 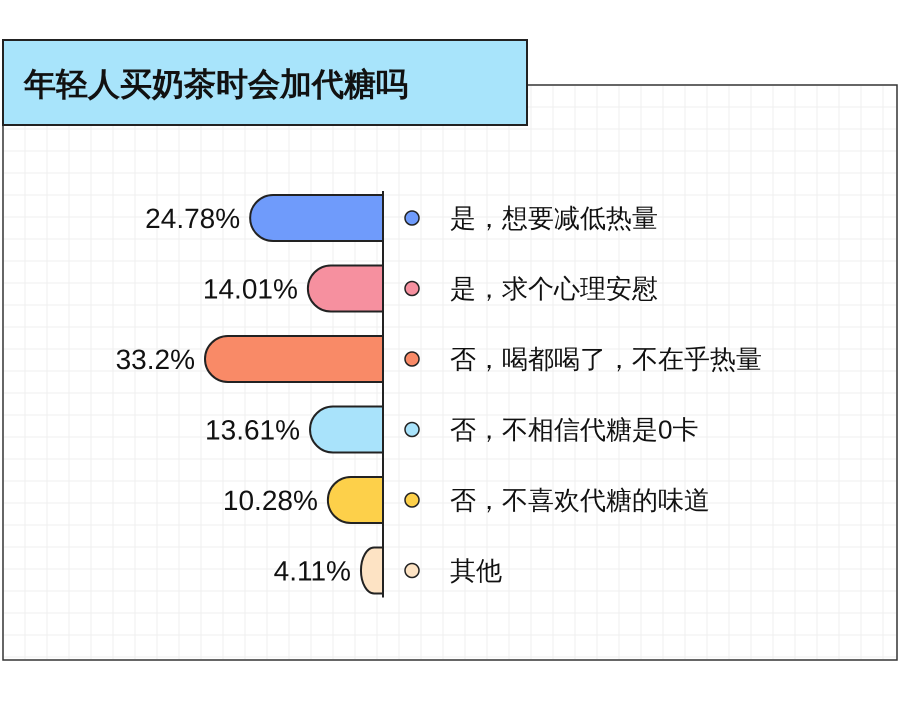 What do you see at coordinates (192, 218) in the screenshot?
I see `data-label: 24.78%` at bounding box center [192, 218].